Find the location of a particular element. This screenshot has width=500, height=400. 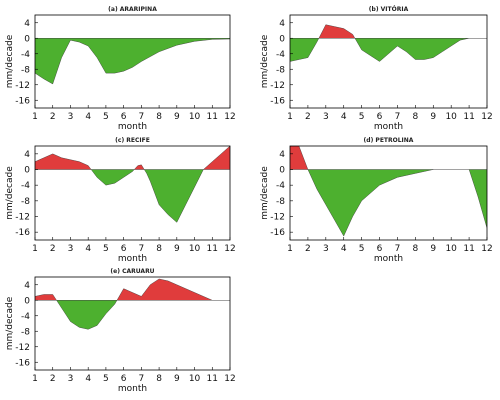

panel-title: (c) RECIFE is located at coordinates (132, 140).